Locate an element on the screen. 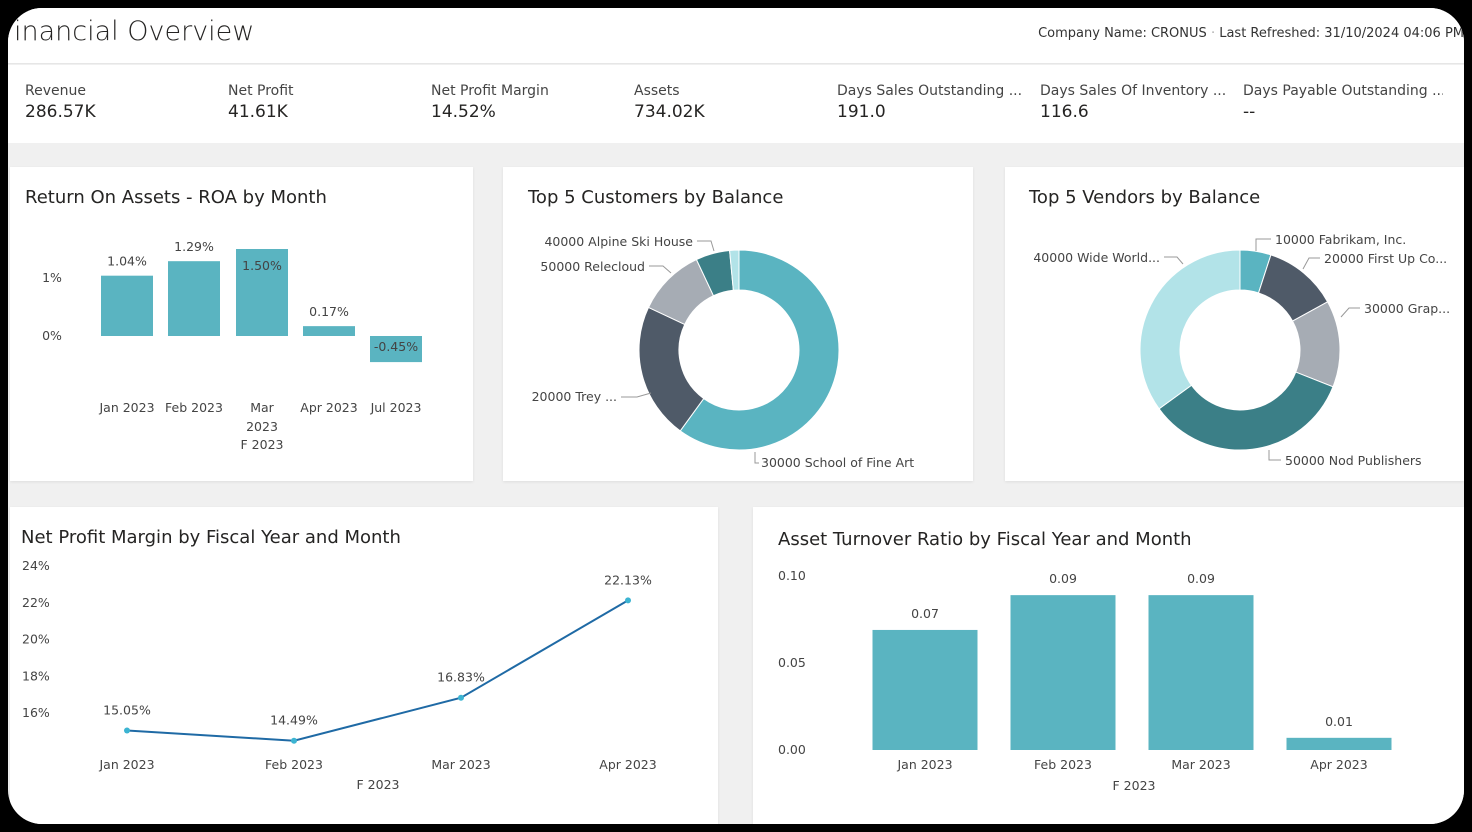 This screenshot has height=832, width=1472. x-tick-label: Jul 2023 is located at coordinates (396, 407).